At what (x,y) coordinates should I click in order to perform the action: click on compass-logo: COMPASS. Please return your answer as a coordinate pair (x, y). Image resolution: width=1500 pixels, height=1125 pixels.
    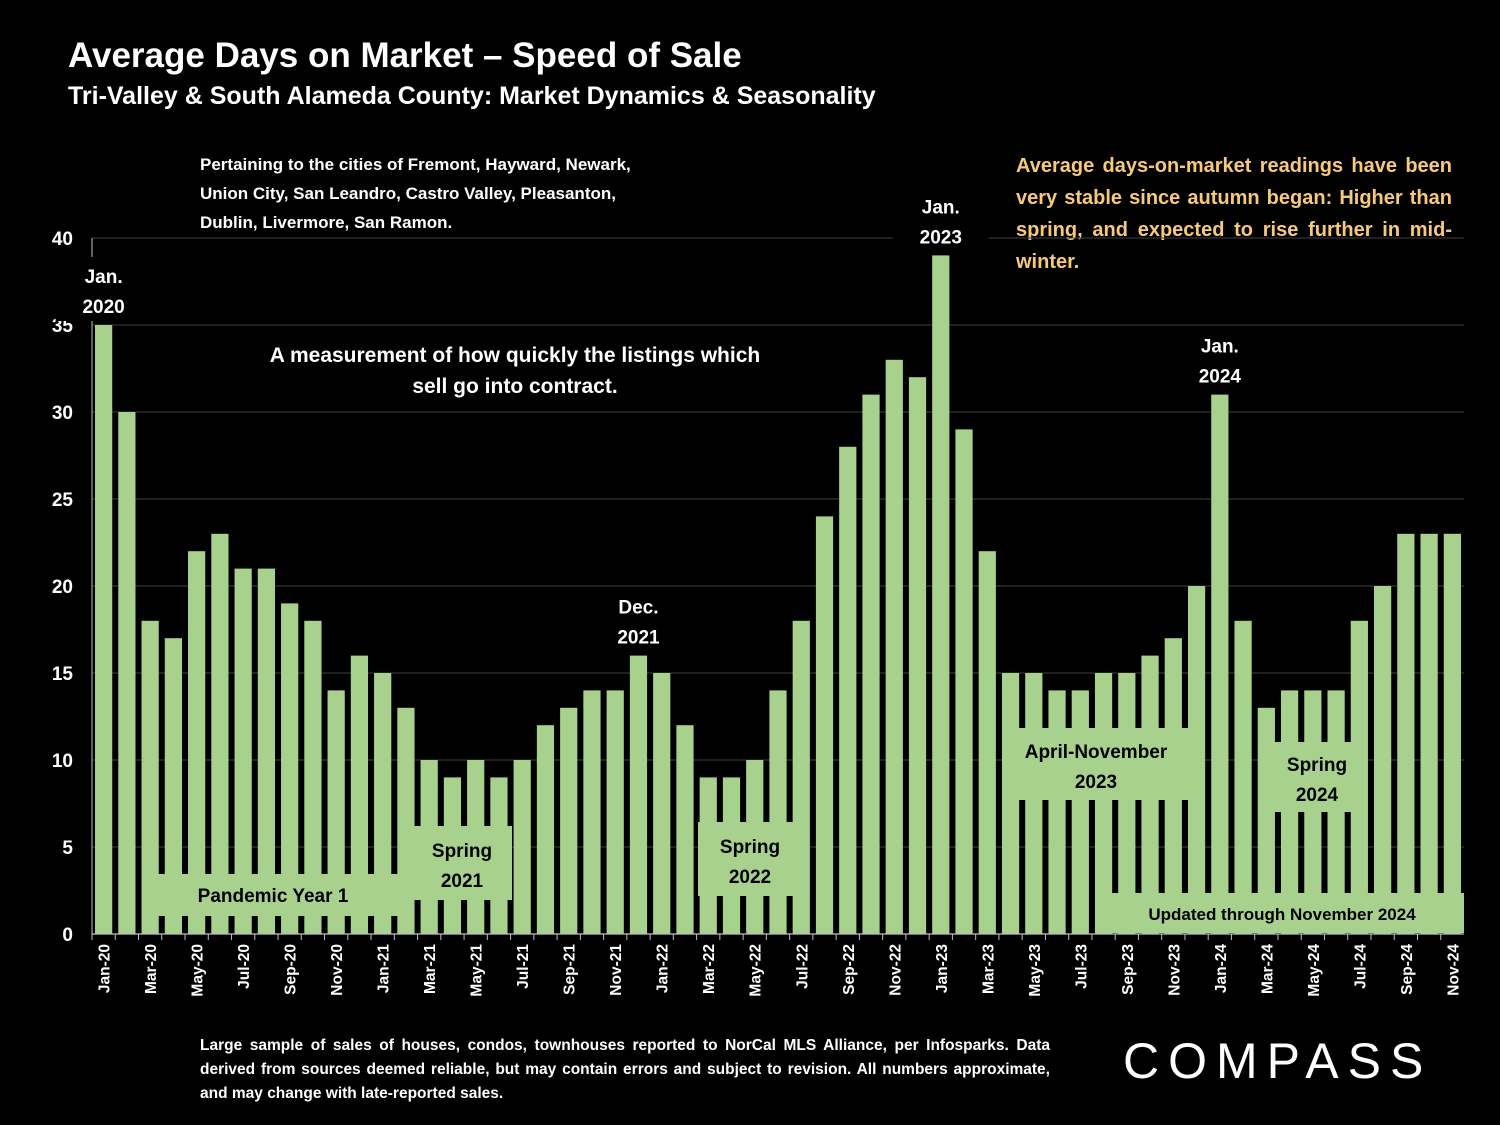
    Looking at the image, I should click on (1278, 1061).